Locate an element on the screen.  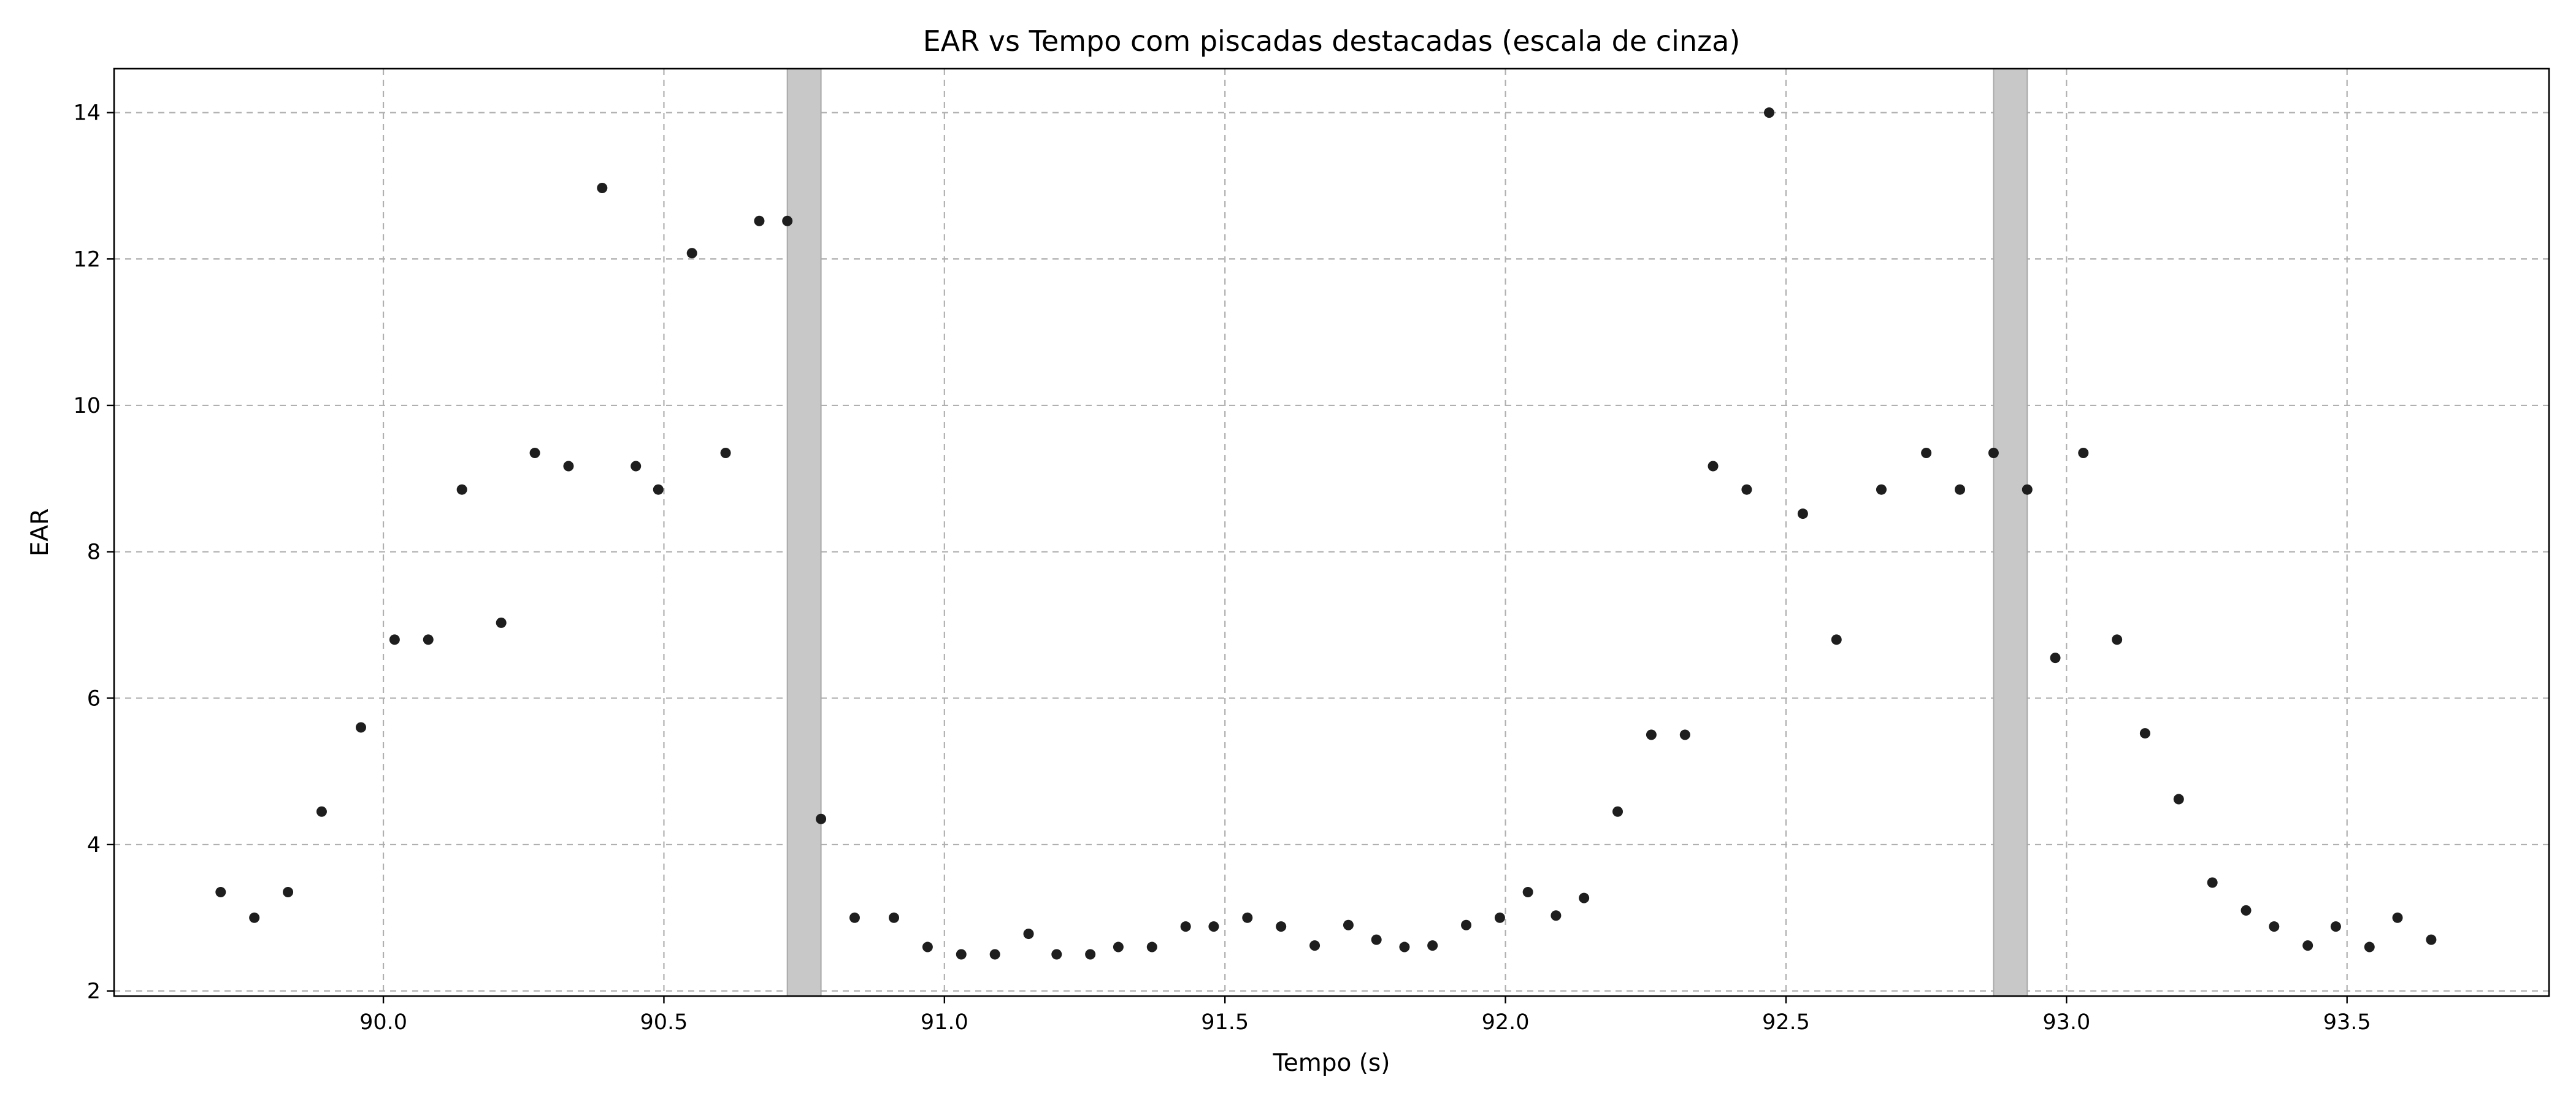
y-axis-label: EAR is located at coordinates (40, 532).